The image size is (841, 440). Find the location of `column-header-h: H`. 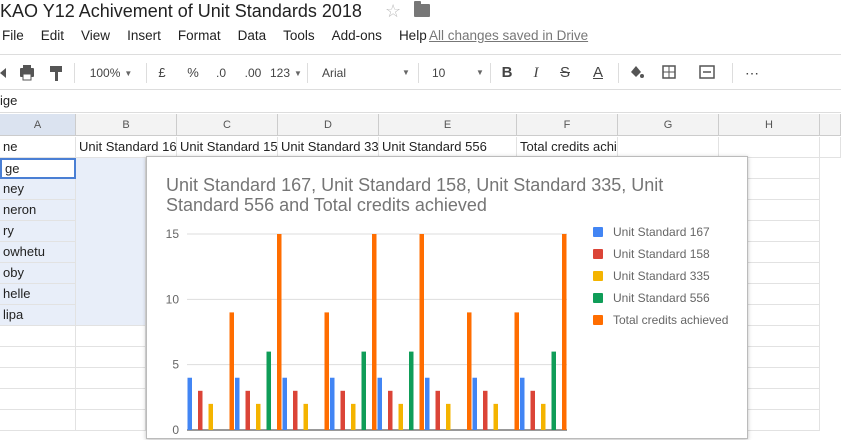

column-header-h: H is located at coordinates (769, 125).